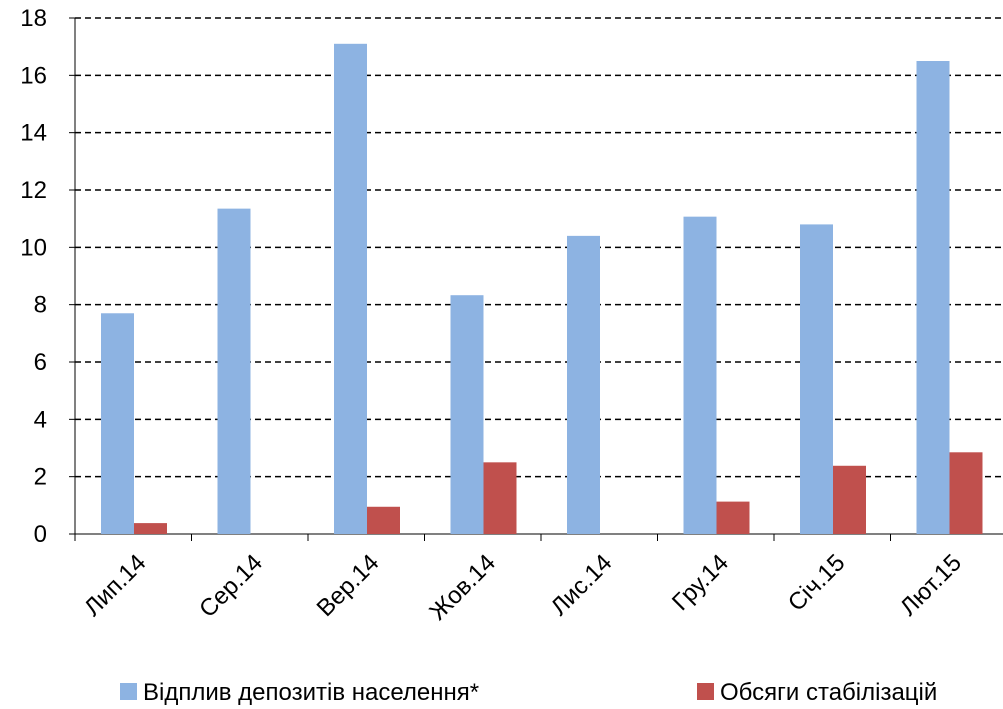  What do you see at coordinates (582, 585) in the screenshot?
I see `x-tick-label: Лис.14` at bounding box center [582, 585].